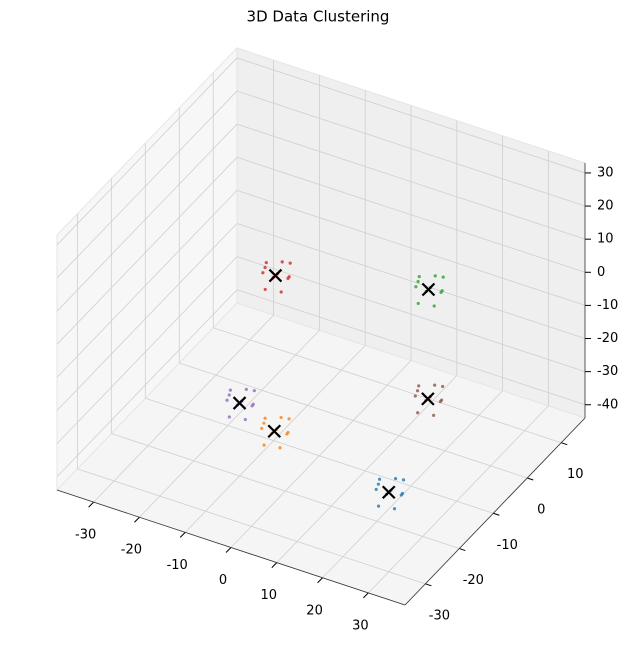  Describe the element at coordinates (607, 404) in the screenshot. I see `z-tick-label: -40` at that location.